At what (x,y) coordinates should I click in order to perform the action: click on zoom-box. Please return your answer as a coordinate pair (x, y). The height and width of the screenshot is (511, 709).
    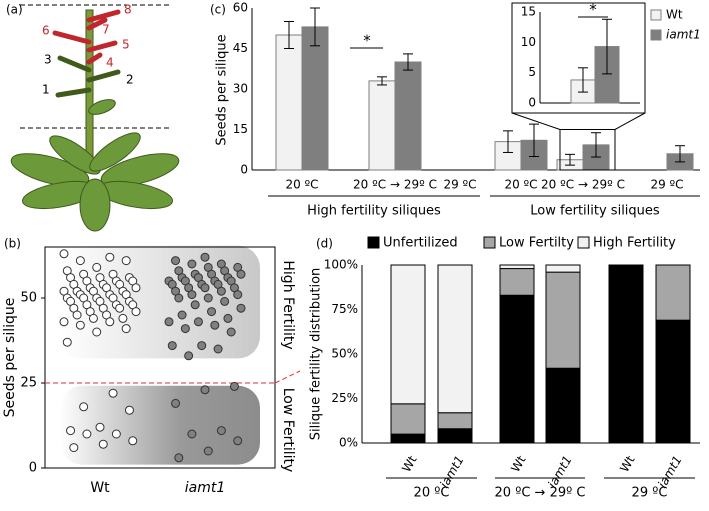
    Looking at the image, I should click on (587, 150).